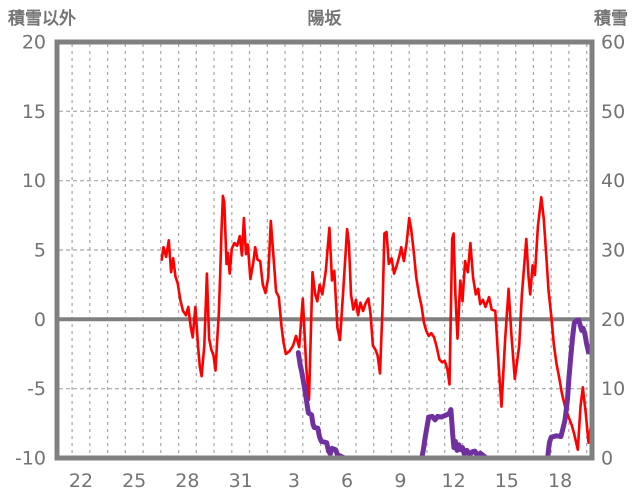 This screenshot has width=636, height=501. What do you see at coordinates (613, 43) in the screenshot?
I see `svg-text: 60` at bounding box center [613, 43].